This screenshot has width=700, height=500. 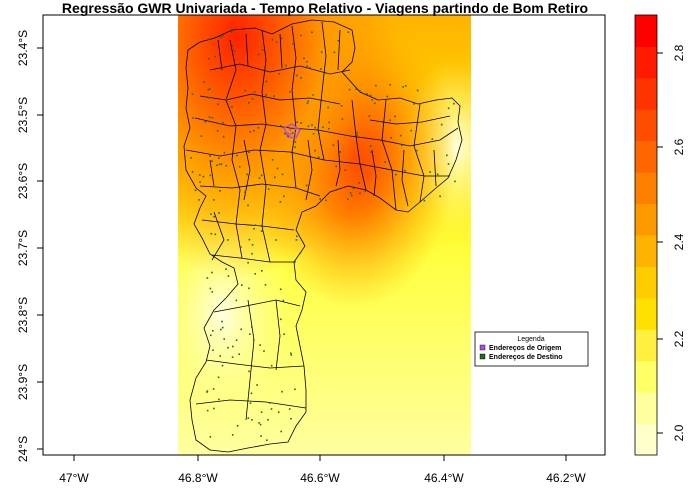 I want to click on colorbar-tick-label: 2.4, so click(x=679, y=241).